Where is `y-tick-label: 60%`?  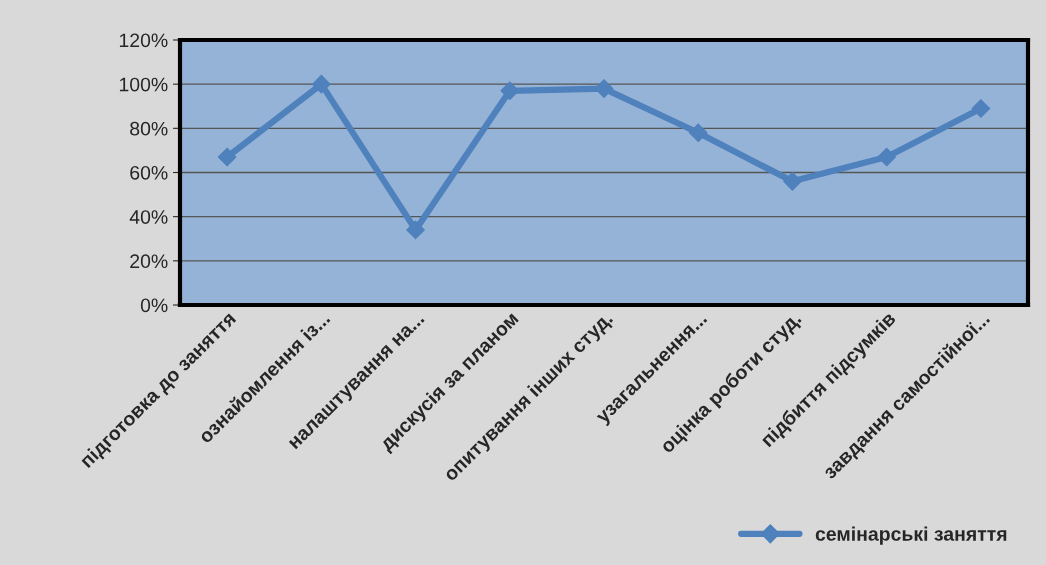
y-tick-label: 60% is located at coordinates (149, 172).